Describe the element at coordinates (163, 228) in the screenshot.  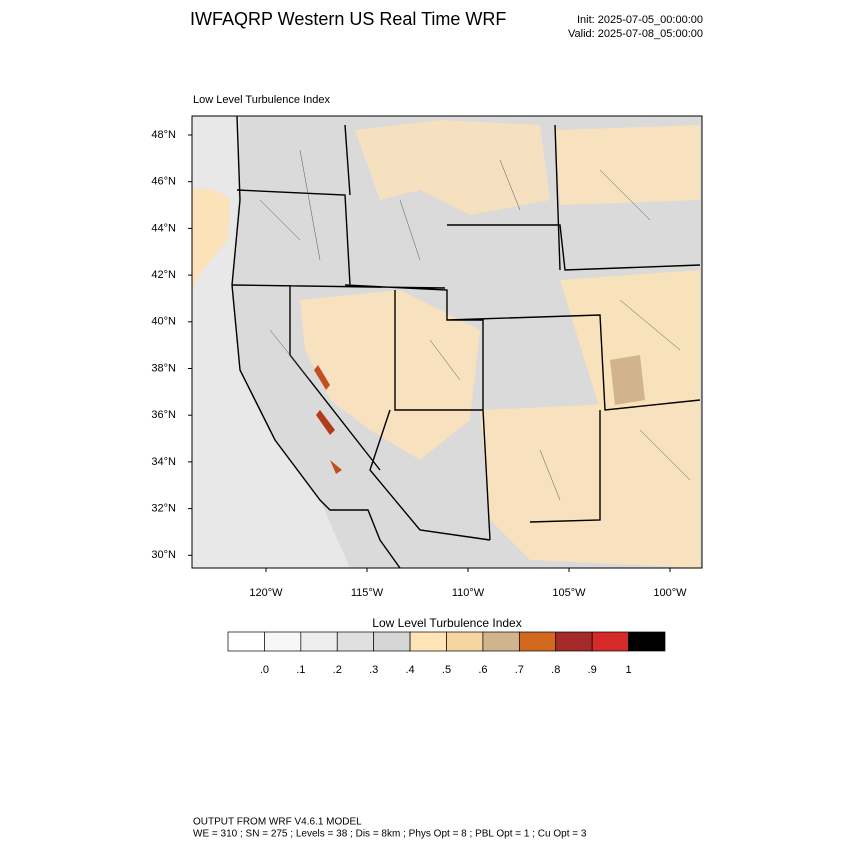
I see `lat-label: 44°N` at that location.